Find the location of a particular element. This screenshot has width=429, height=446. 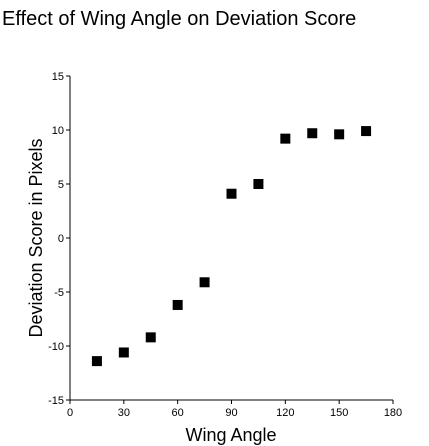

x-tick-label: 90 is located at coordinates (231, 413).